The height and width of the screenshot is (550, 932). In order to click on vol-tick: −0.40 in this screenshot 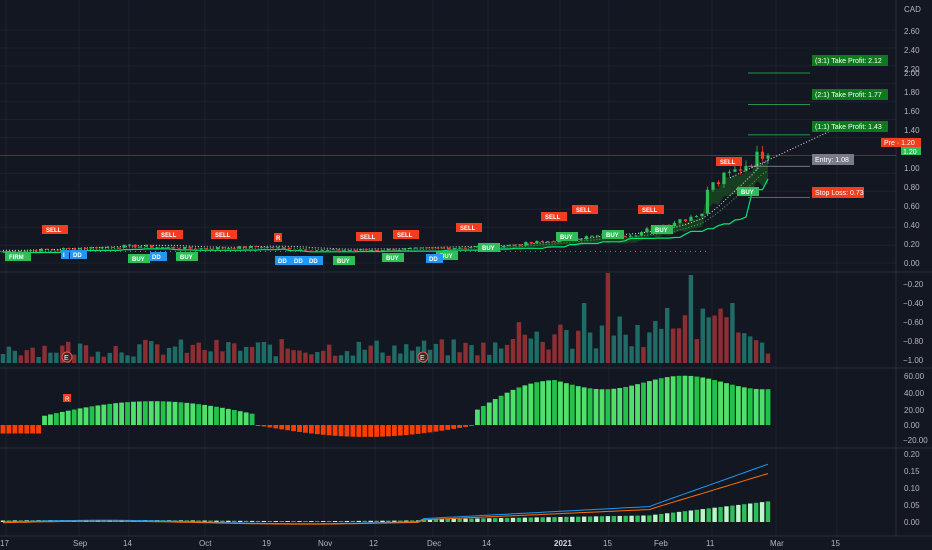, I will do `click(913, 303)`.